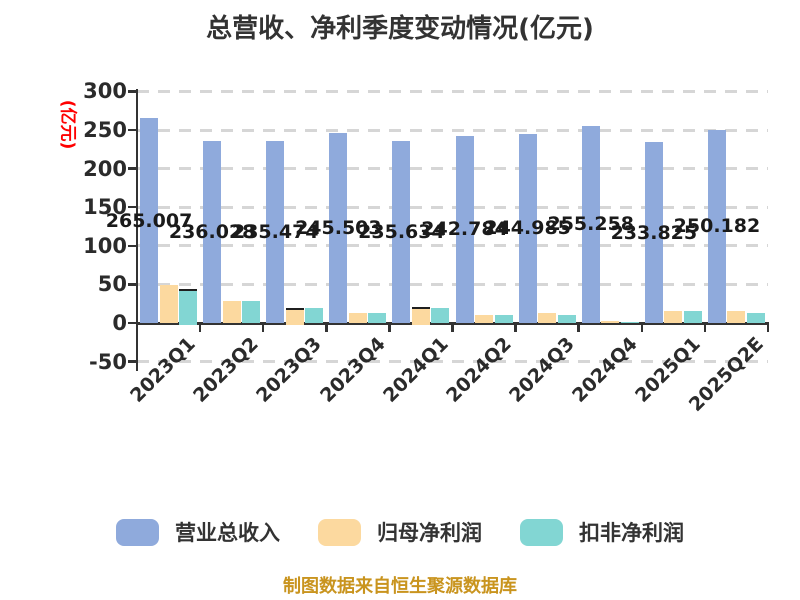 The image size is (800, 600). I want to click on value-label-2025Q1: 233.825, so click(654, 232).